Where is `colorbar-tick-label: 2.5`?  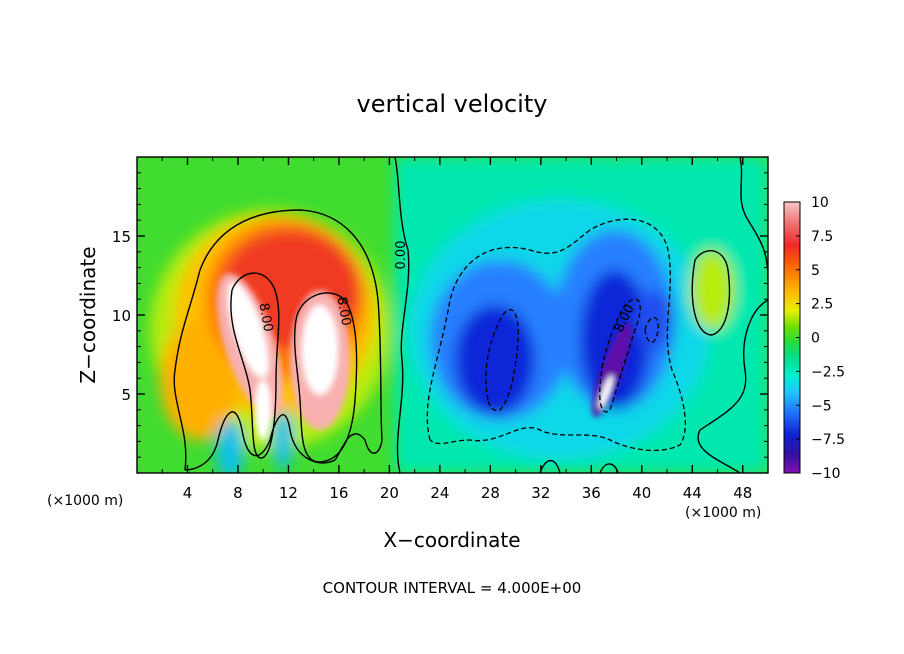 colorbar-tick-label: 2.5 is located at coordinates (822, 305).